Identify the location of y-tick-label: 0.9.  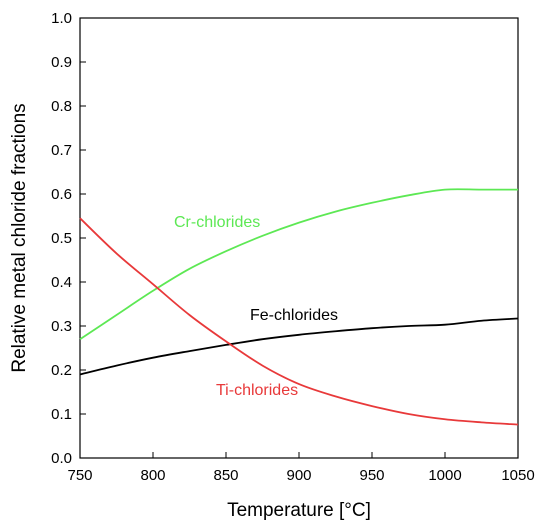
(61, 62).